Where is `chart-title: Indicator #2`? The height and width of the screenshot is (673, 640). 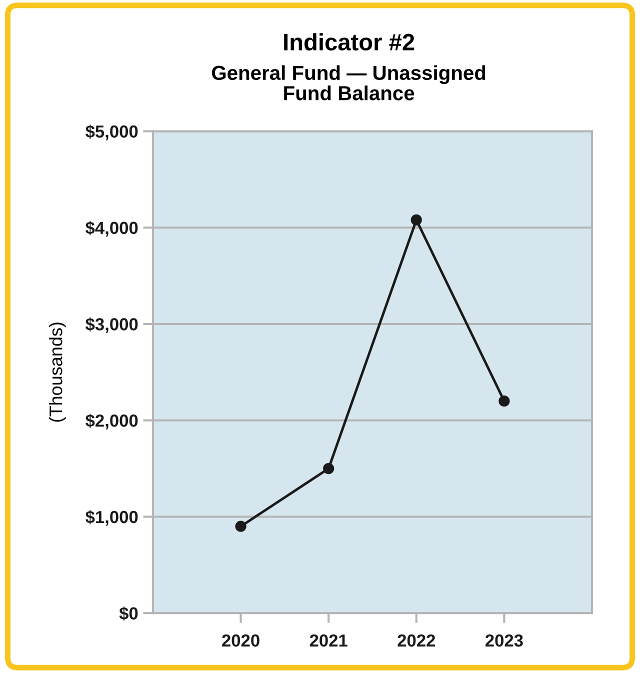 chart-title: Indicator #2 is located at coordinates (349, 42).